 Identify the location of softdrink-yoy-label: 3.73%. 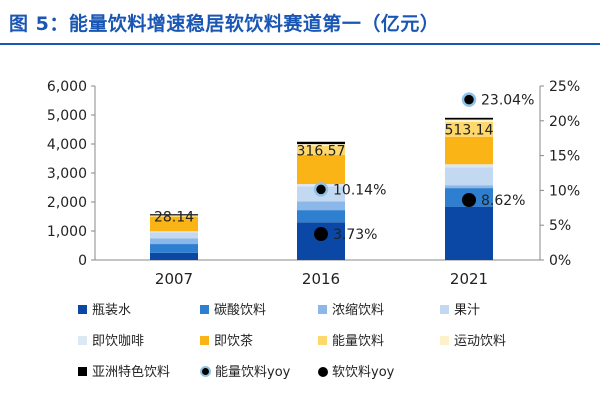
(355, 235).